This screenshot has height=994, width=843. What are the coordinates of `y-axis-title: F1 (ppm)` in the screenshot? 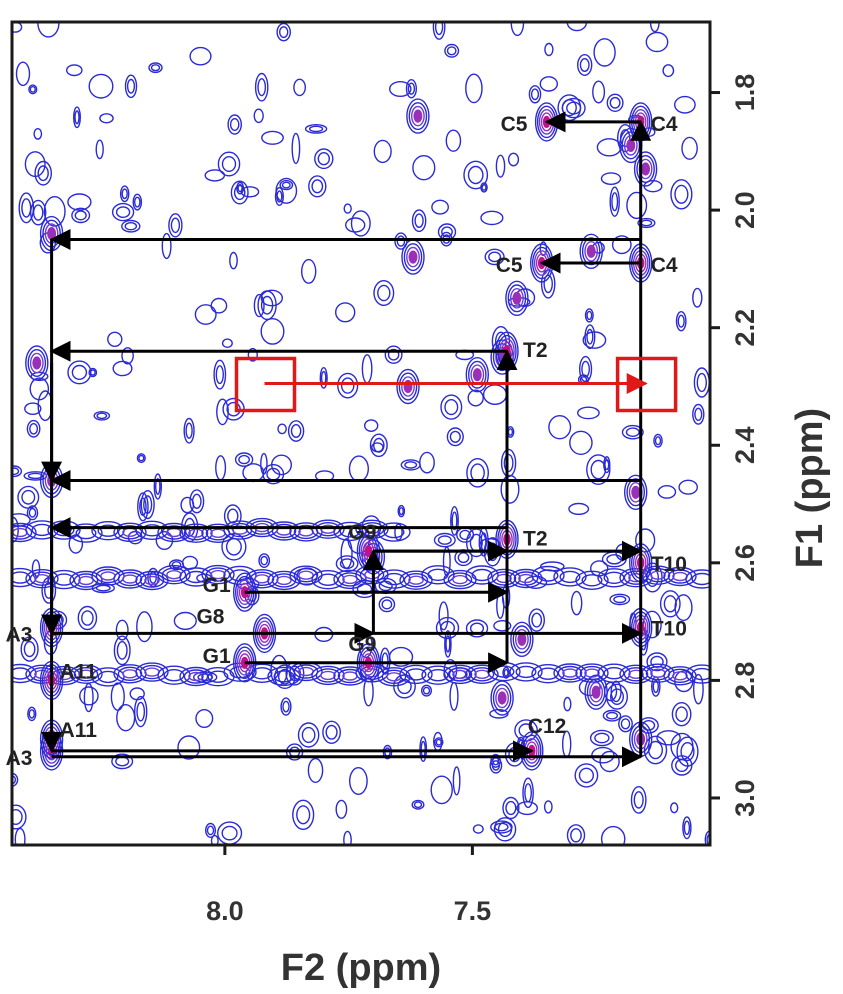 It's located at (810, 488).